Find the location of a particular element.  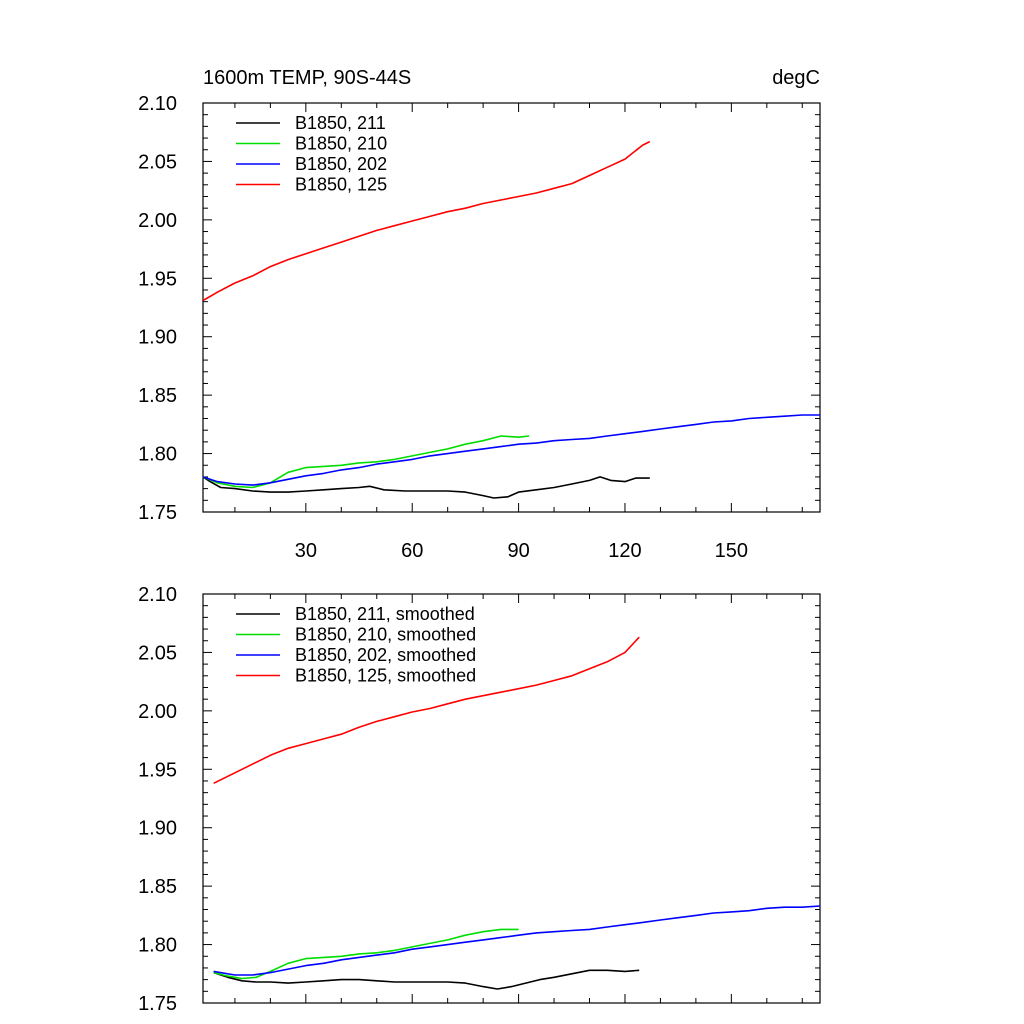

series-line-b1850-211-smoothed is located at coordinates (426, 979).